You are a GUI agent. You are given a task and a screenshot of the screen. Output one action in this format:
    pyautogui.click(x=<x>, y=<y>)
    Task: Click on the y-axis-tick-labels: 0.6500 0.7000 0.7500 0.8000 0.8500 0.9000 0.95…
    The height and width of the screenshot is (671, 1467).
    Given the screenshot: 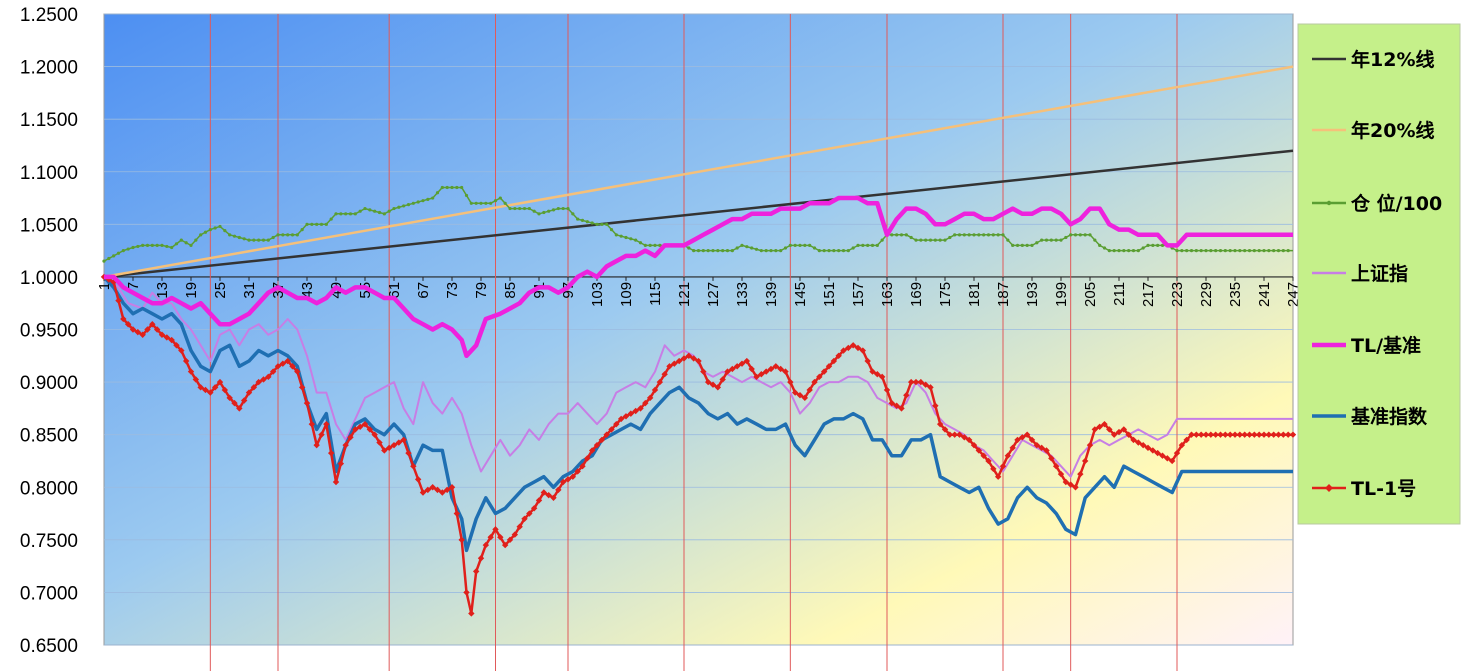 What is the action you would take?
    pyautogui.click(x=49, y=331)
    